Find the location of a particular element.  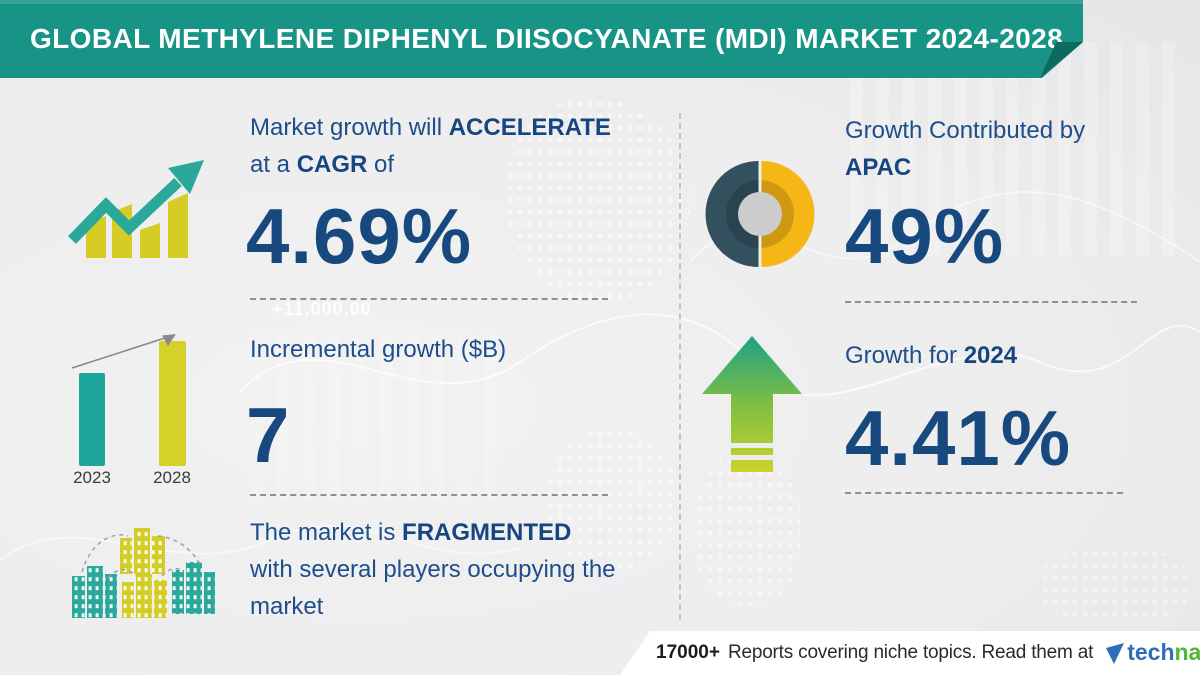

building-cluster-left is located at coordinates (94, 592).